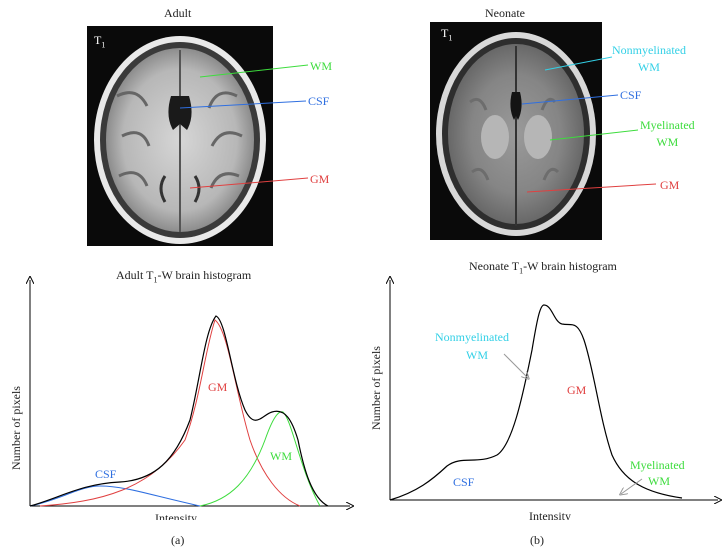 This screenshot has width=724, height=554. What do you see at coordinates (254, 71) in the screenshot?
I see `adult-wm-pointer` at bounding box center [254, 71].